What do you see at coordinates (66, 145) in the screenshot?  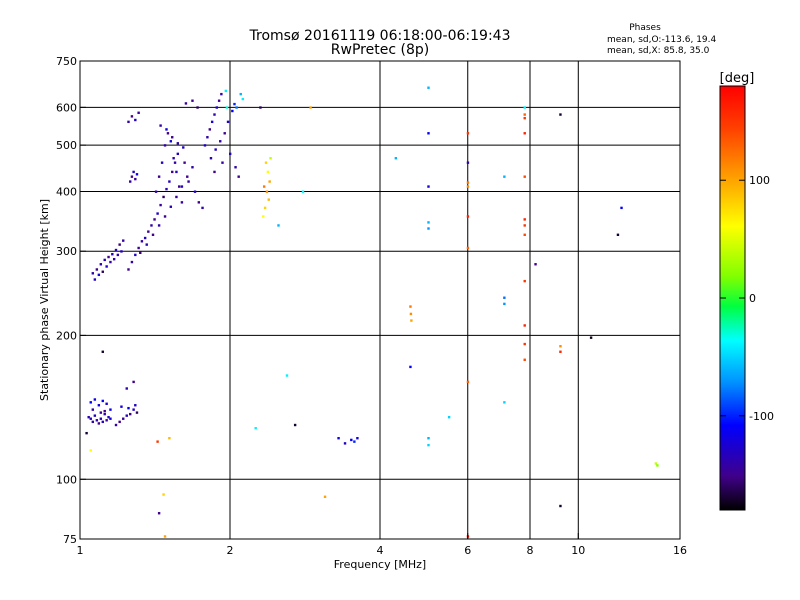 I see `y-tick-label: 500` at bounding box center [66, 145].